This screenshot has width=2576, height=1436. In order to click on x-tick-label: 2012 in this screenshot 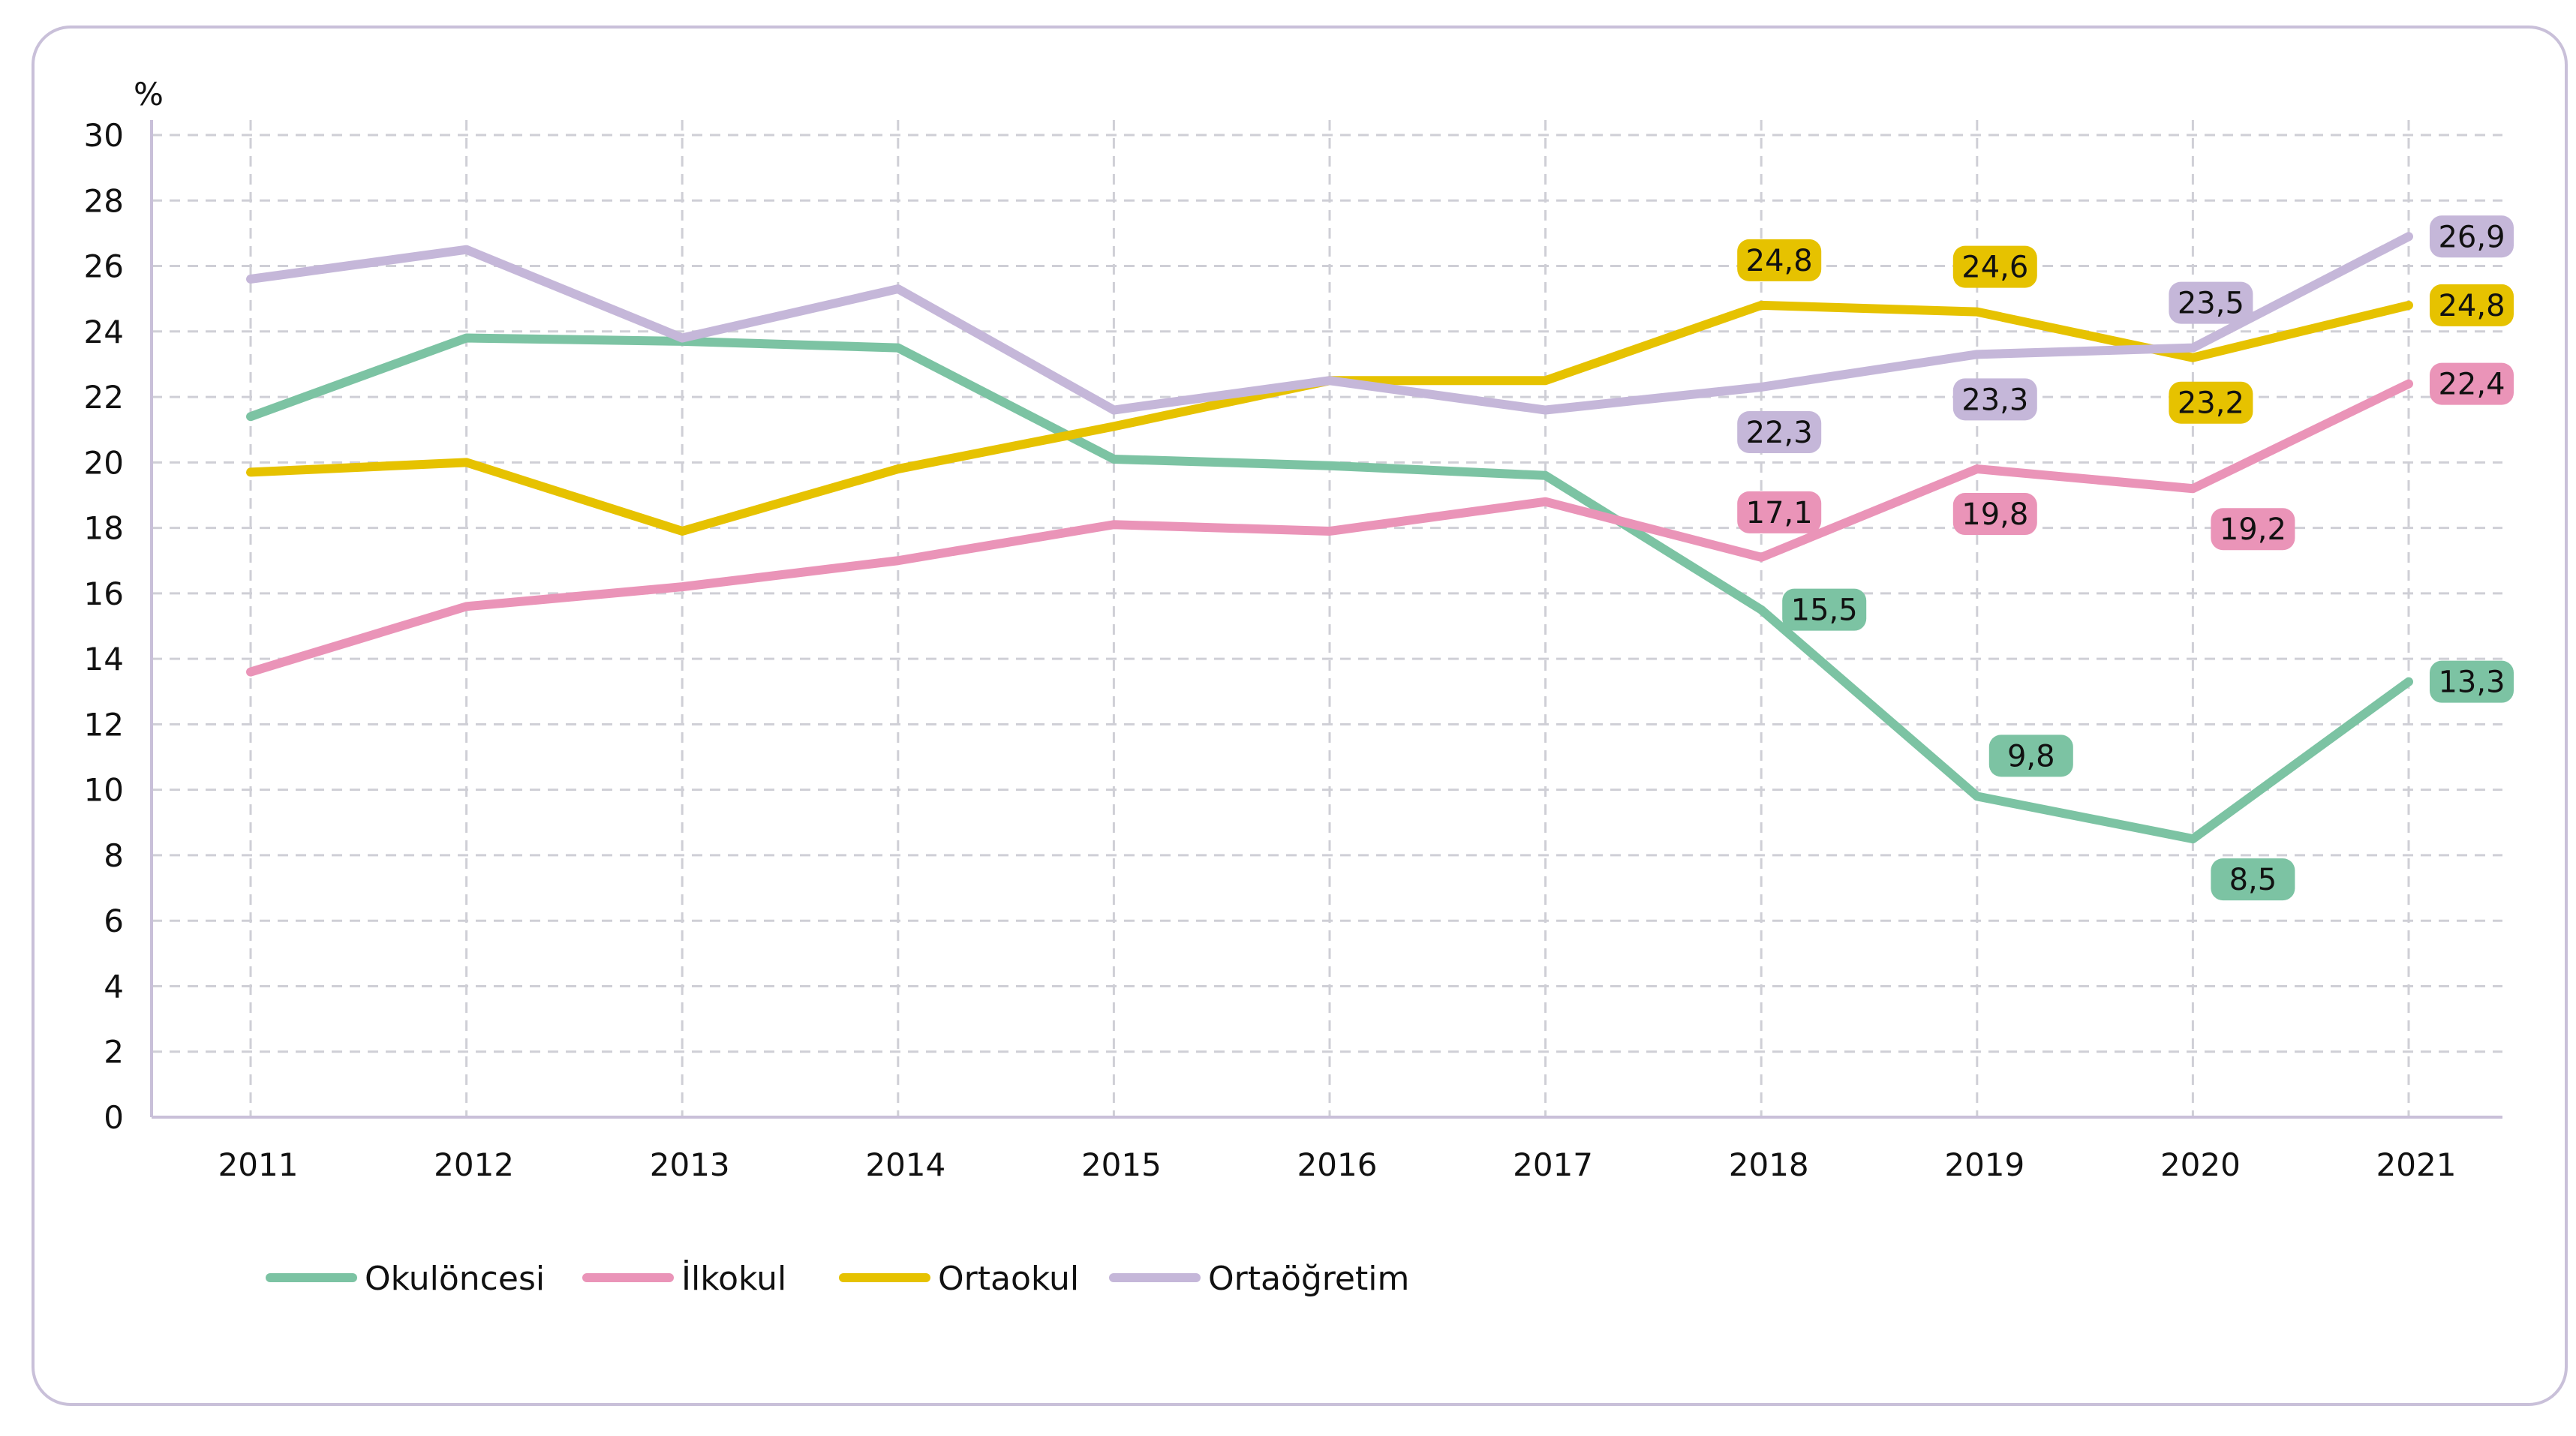, I will do `click(474, 1164)`.